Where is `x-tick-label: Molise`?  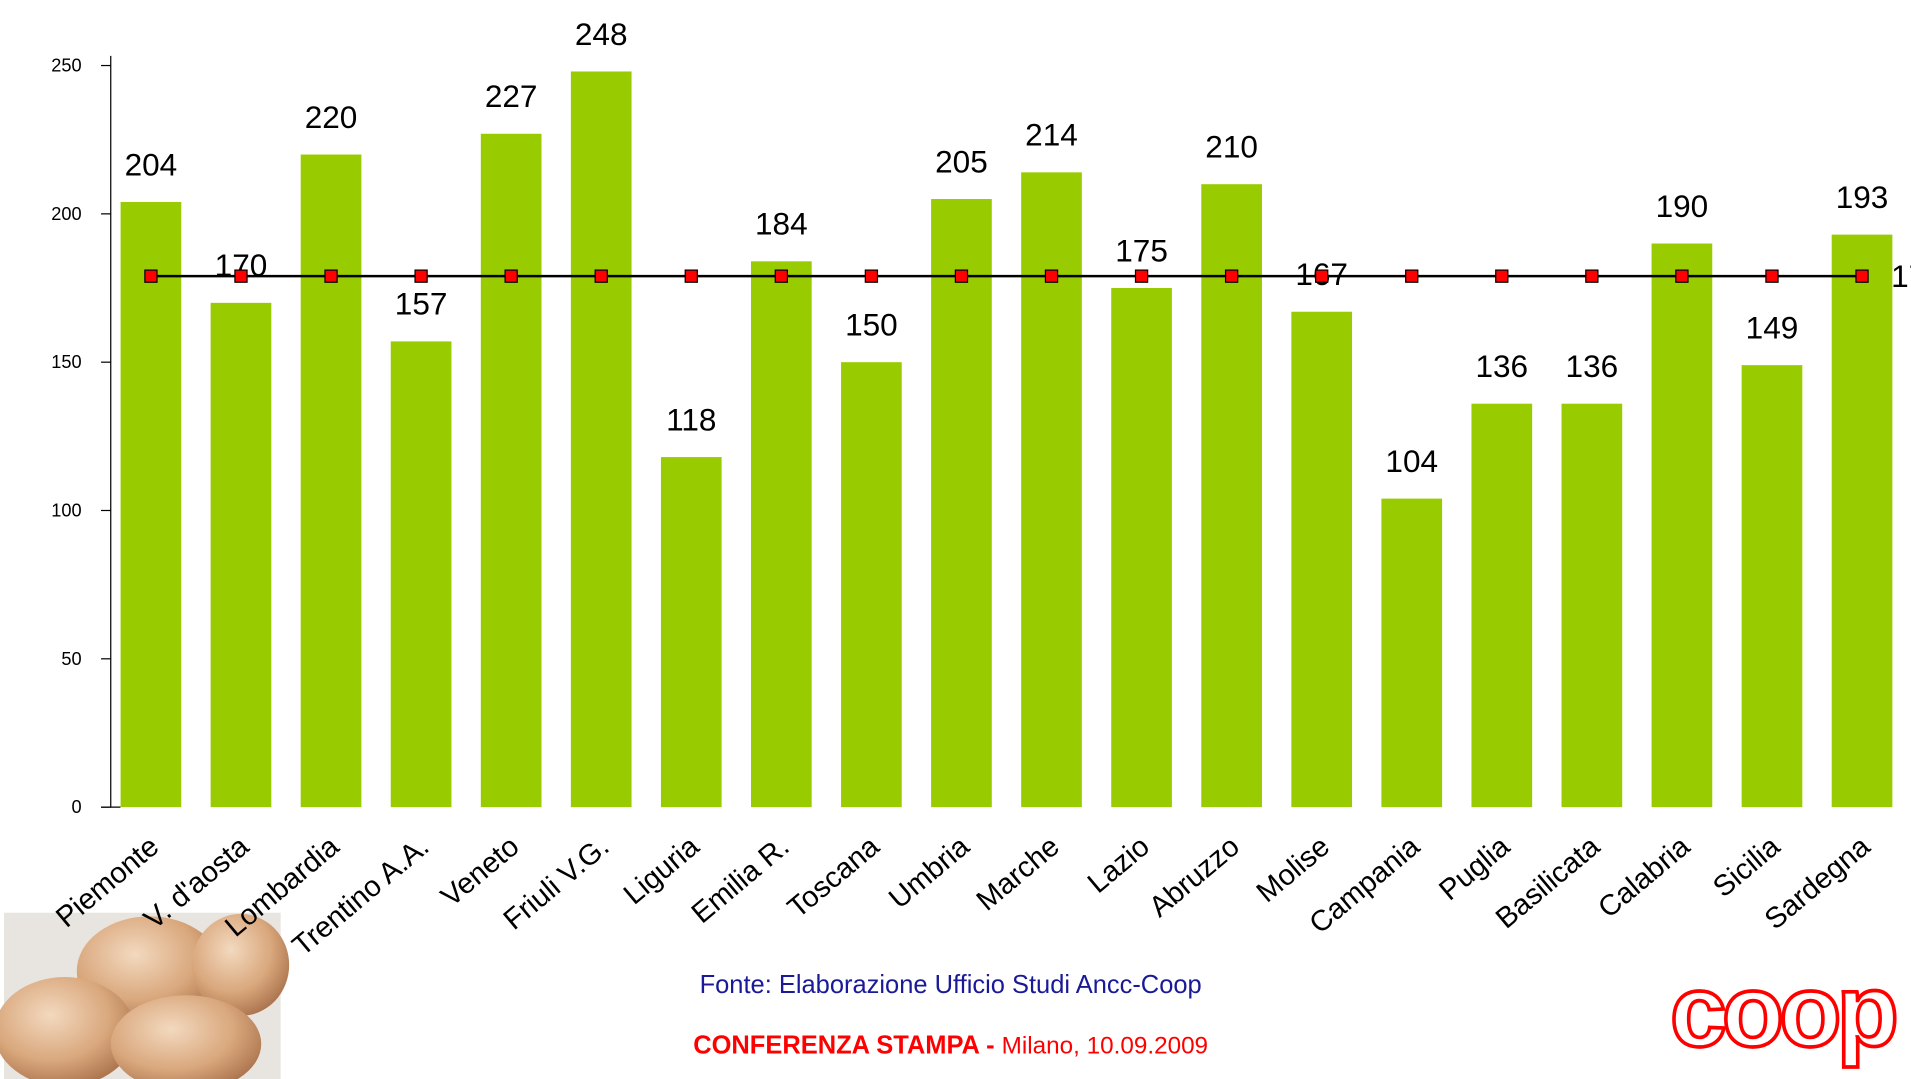 x-tick-label: Molise is located at coordinates (1293, 869).